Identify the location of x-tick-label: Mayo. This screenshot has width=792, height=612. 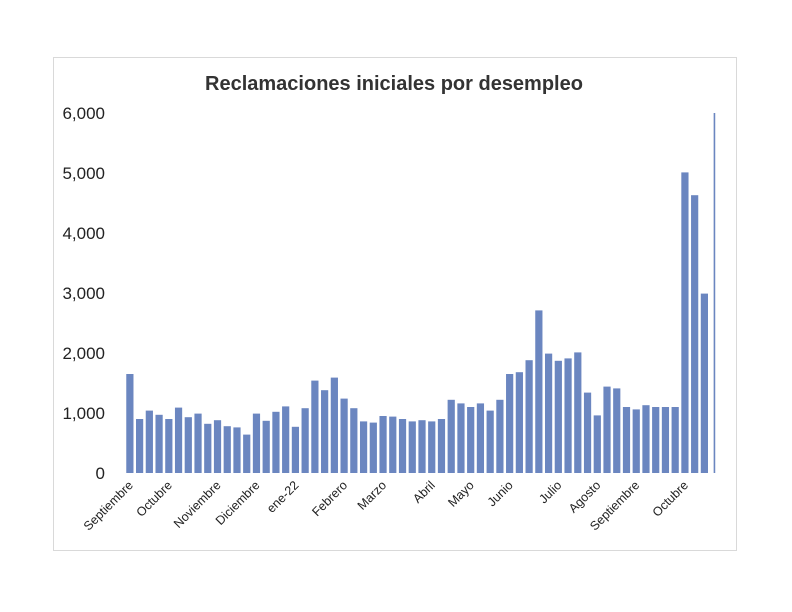
(461, 494).